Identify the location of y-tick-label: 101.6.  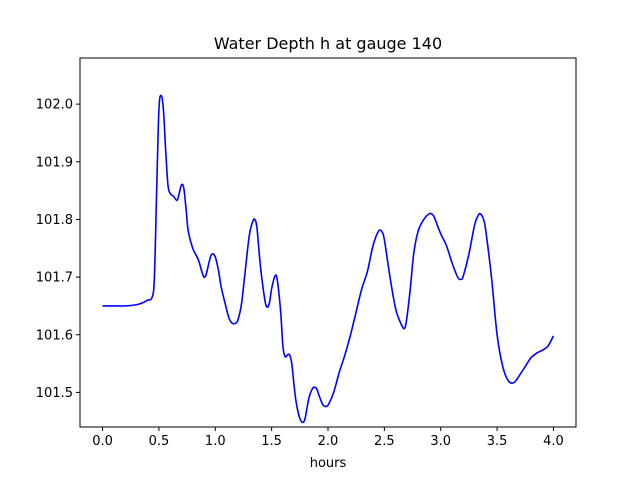
(54, 335).